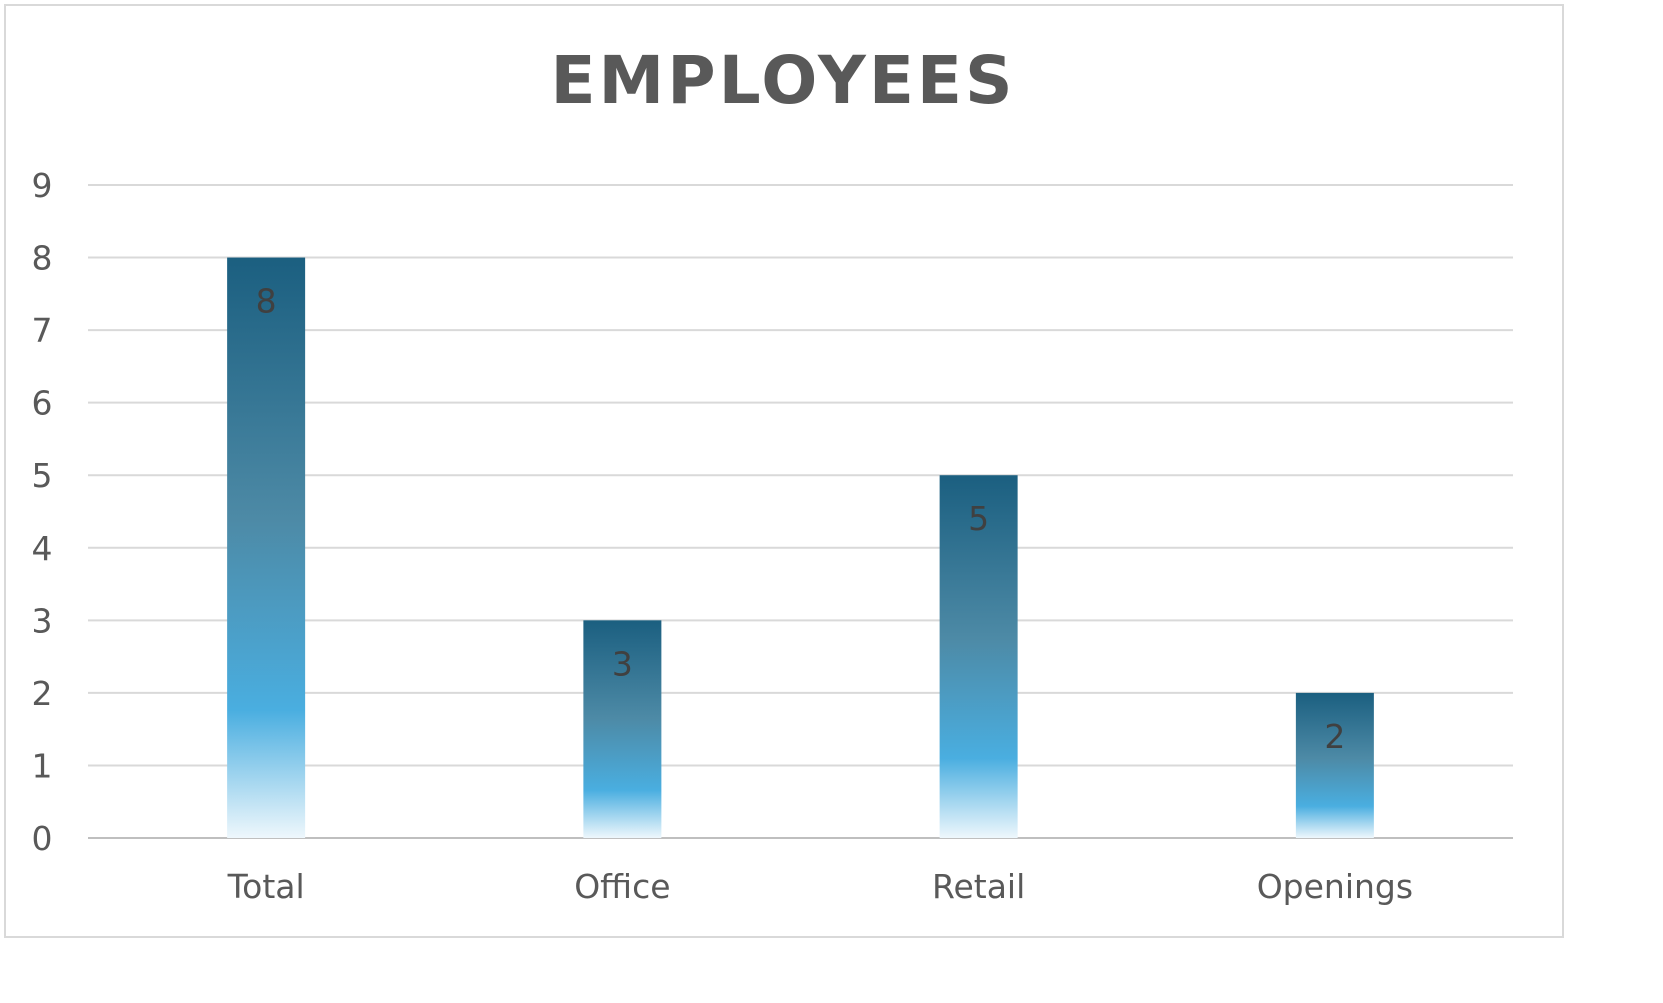 This screenshot has width=1663, height=1003. Describe the element at coordinates (42, 475) in the screenshot. I see `y-tick-label-5: 5` at that location.